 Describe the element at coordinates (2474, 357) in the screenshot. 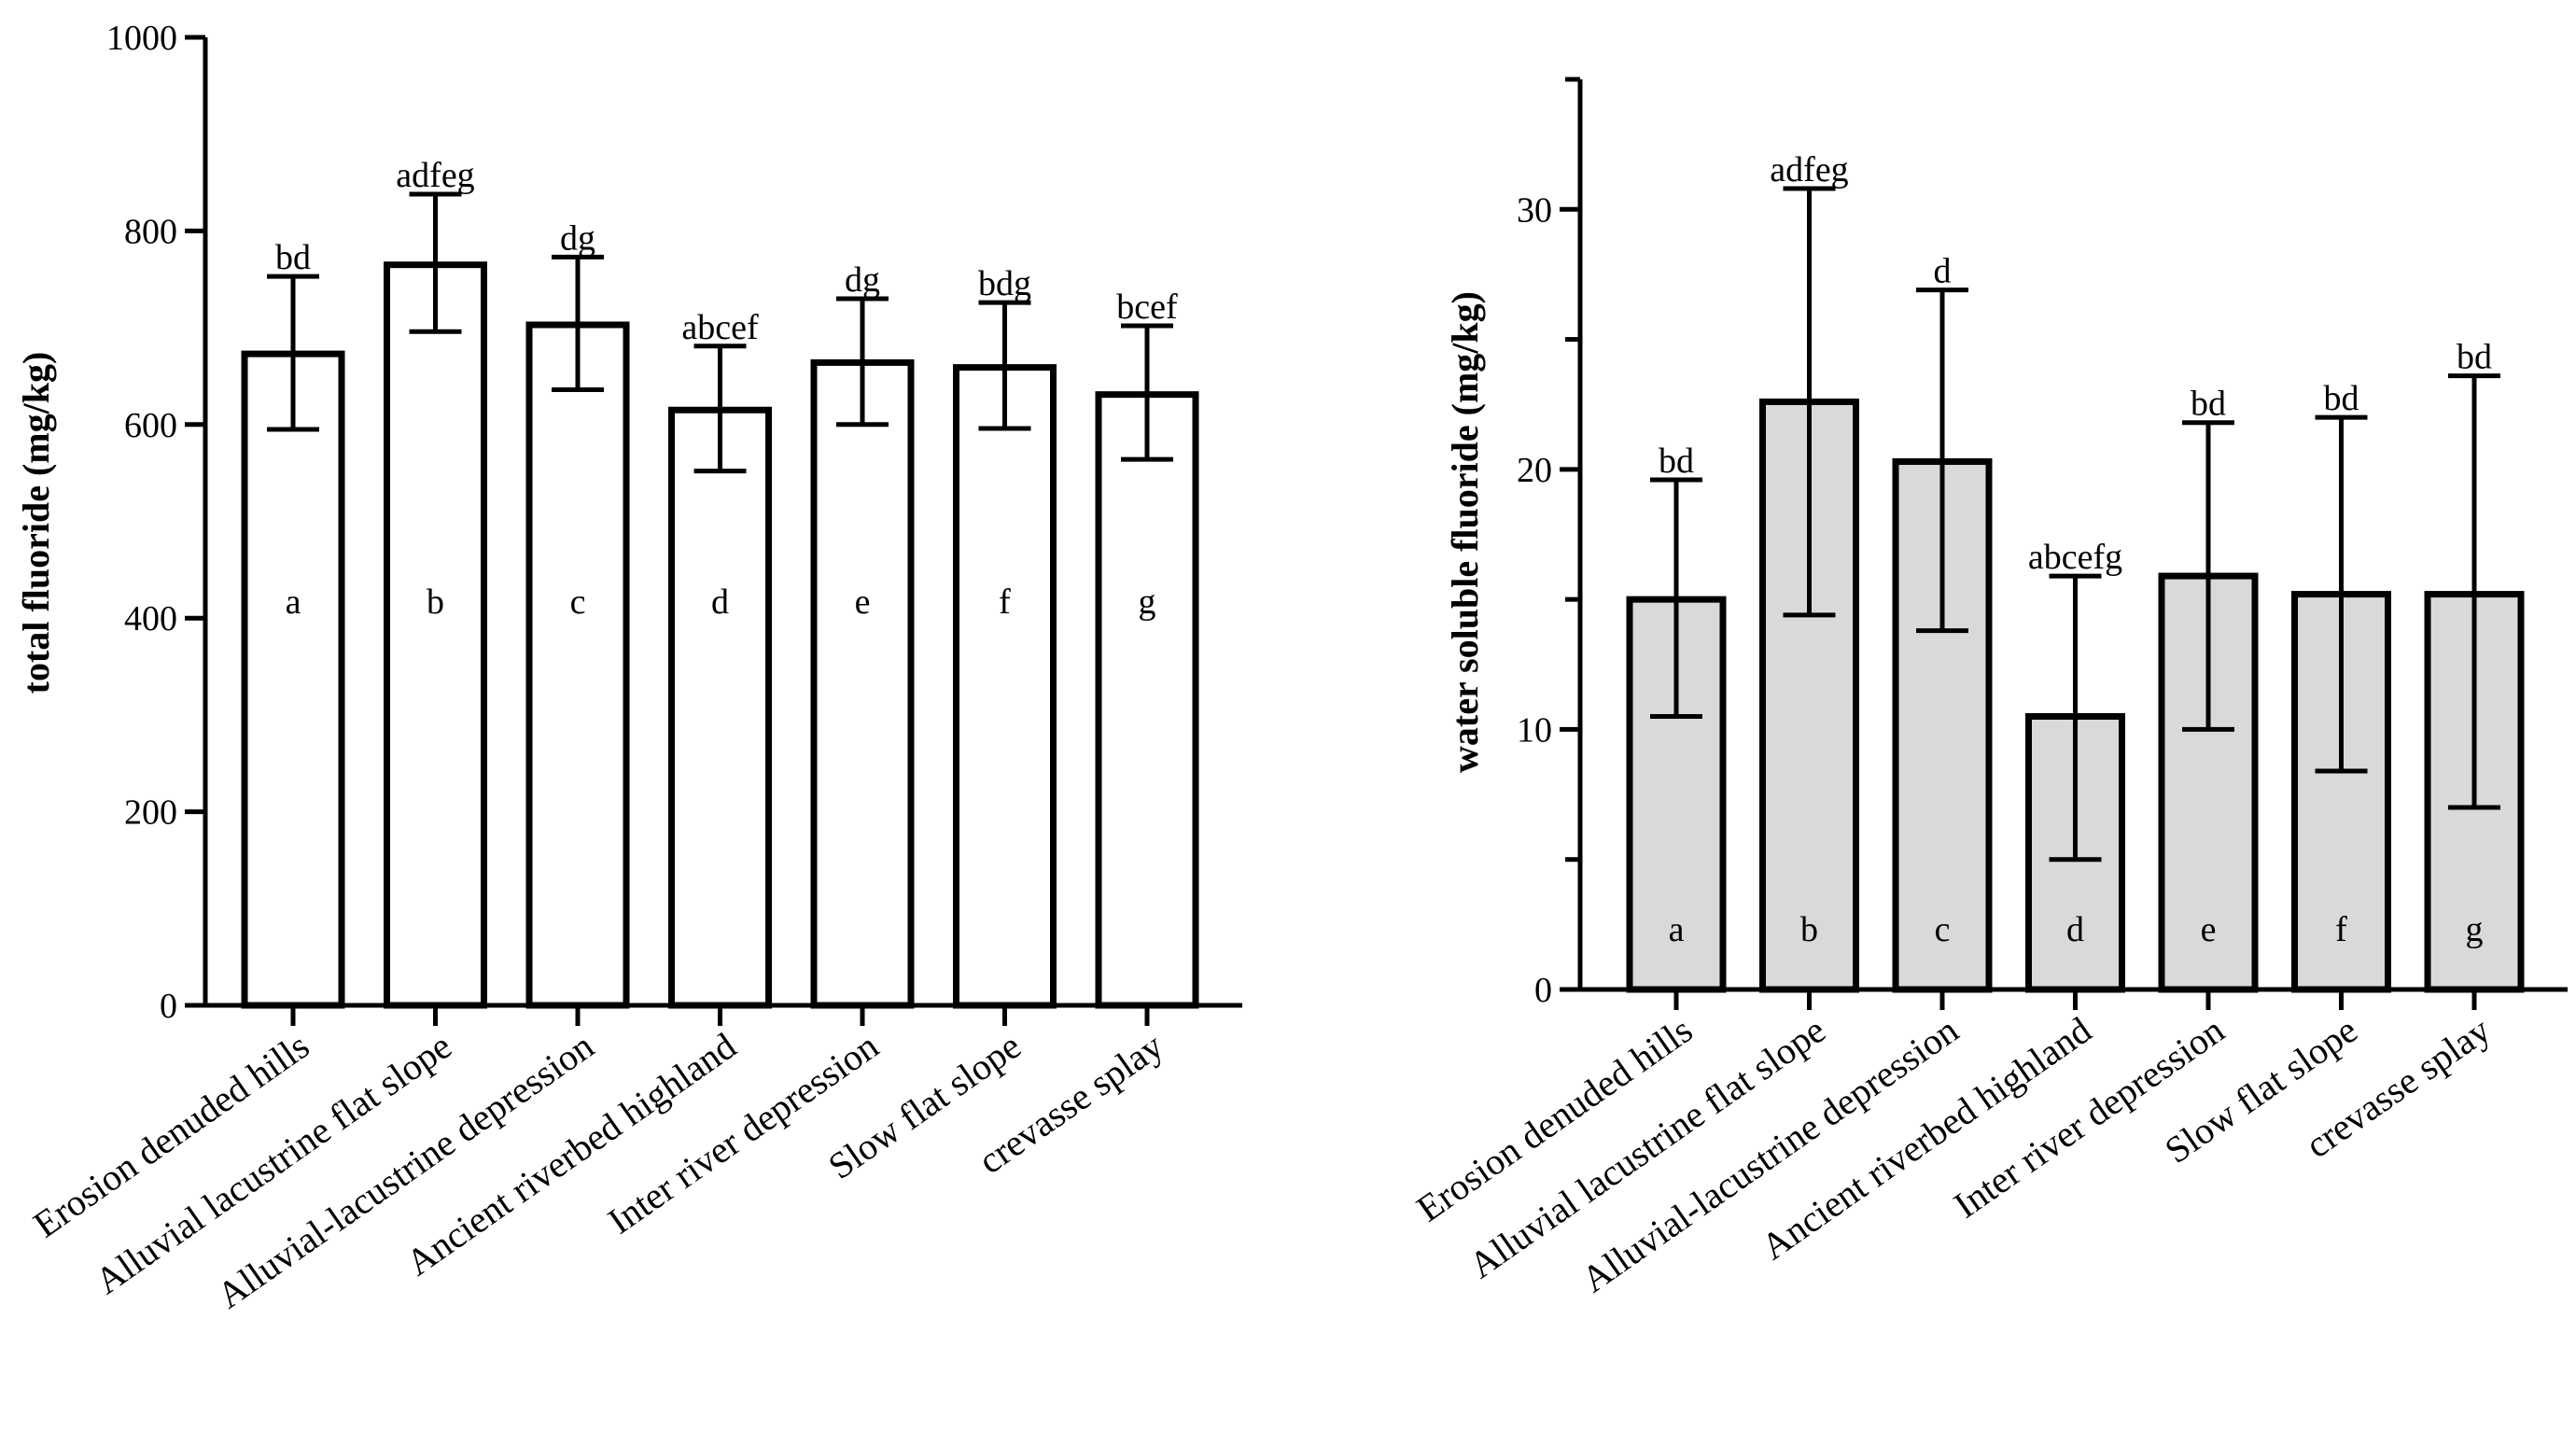

I see `significance-label-7: bd` at that location.